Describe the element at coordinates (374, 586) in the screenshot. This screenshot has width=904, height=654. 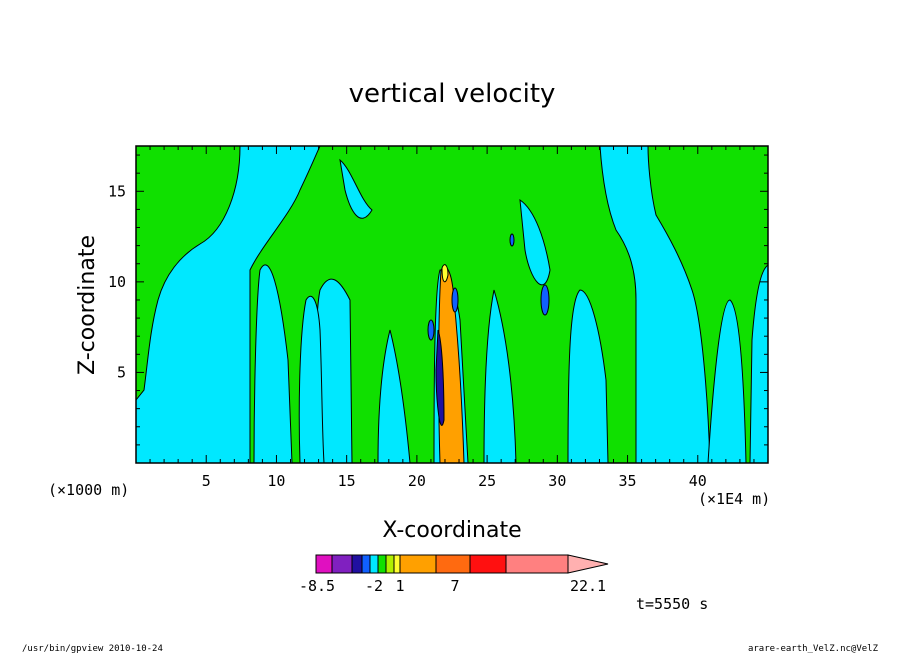
I see `colorbar-label-2: -2` at that location.